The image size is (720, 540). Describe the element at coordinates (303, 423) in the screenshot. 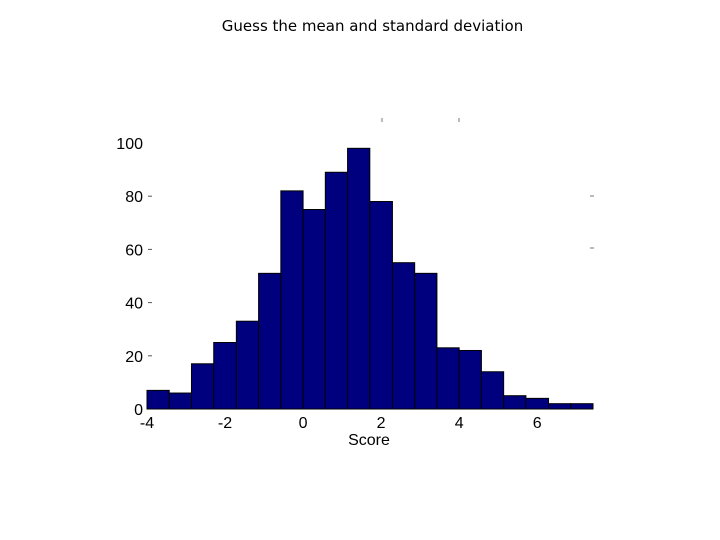

I see `x-tick-label: 0` at that location.